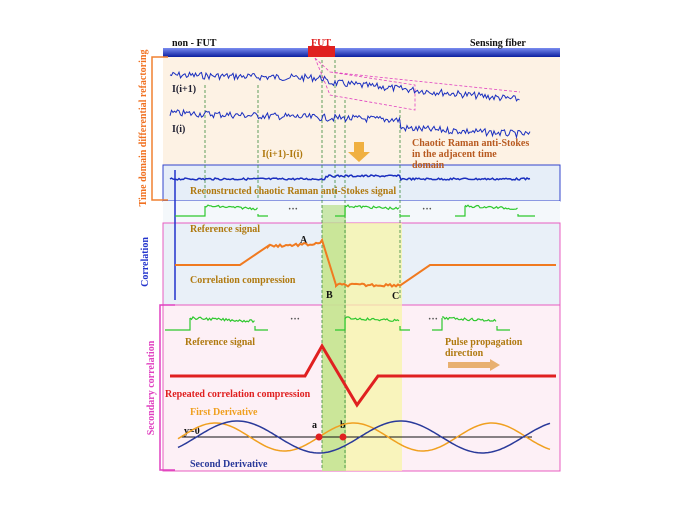 The height and width of the screenshot is (507, 700). I want to click on section-label: Secondary correlation, so click(151, 387).